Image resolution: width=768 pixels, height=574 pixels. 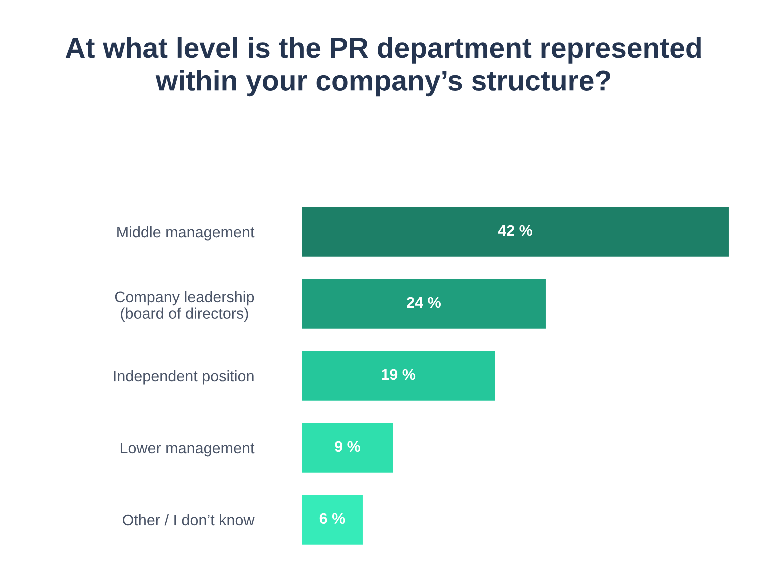 I want to click on data-label: 19 %, so click(x=399, y=374).